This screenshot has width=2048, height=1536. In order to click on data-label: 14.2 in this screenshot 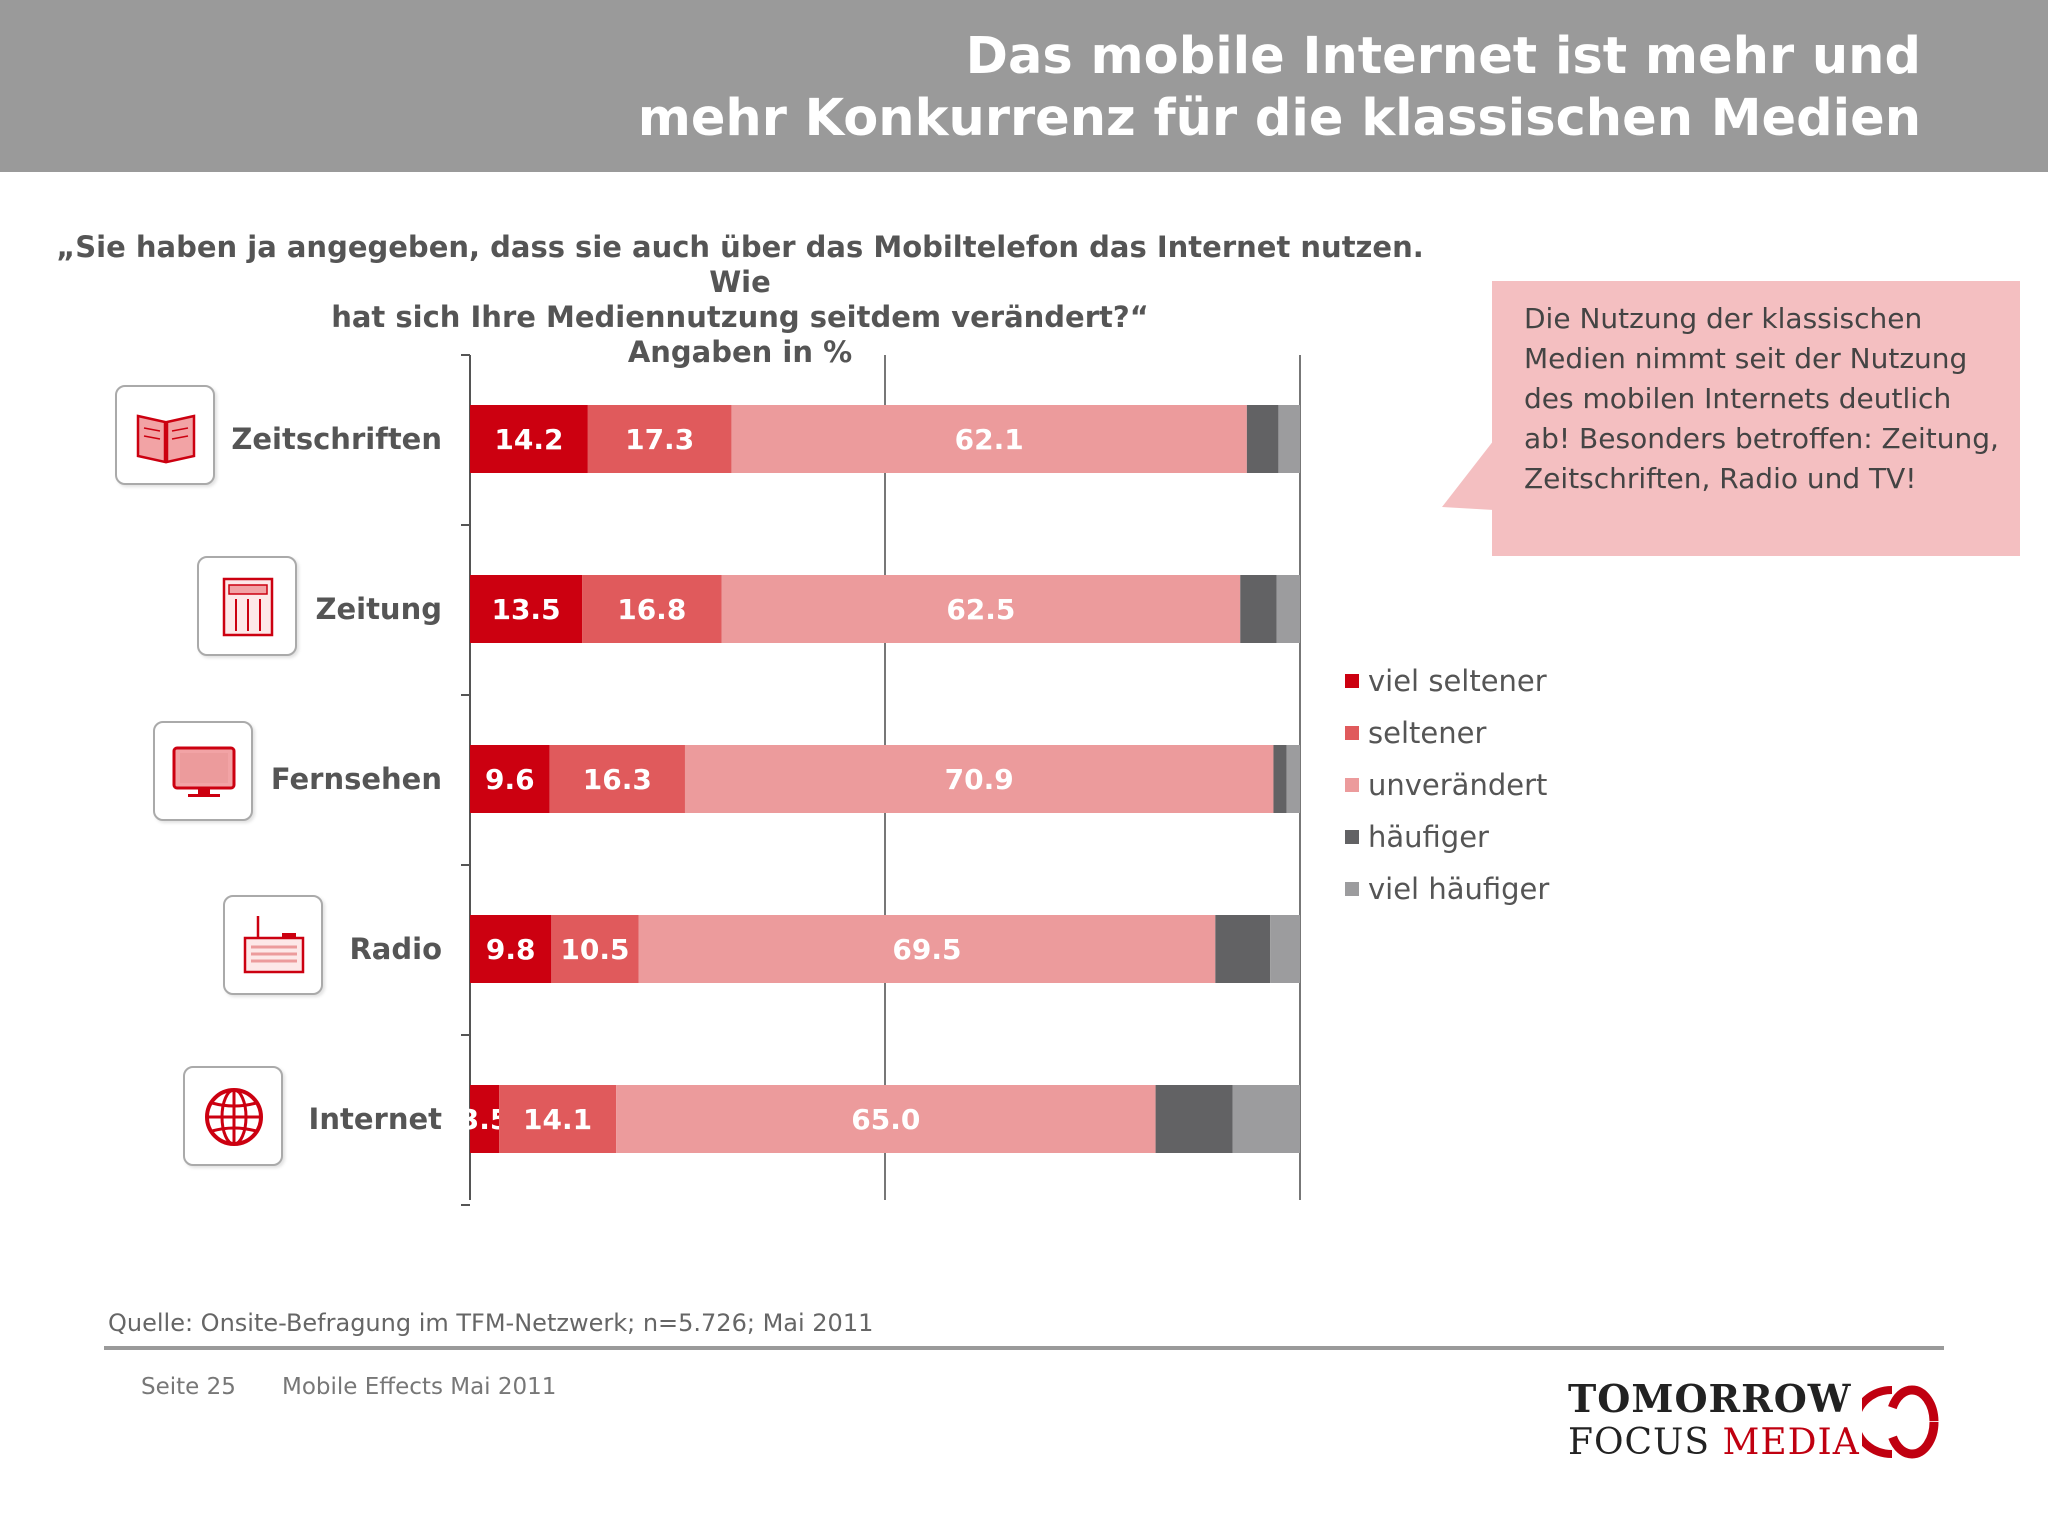, I will do `click(528, 439)`.